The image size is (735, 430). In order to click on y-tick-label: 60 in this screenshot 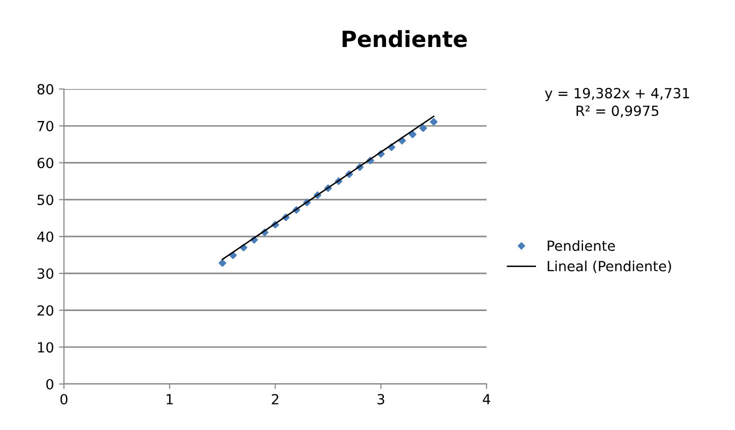, I will do `click(46, 163)`.